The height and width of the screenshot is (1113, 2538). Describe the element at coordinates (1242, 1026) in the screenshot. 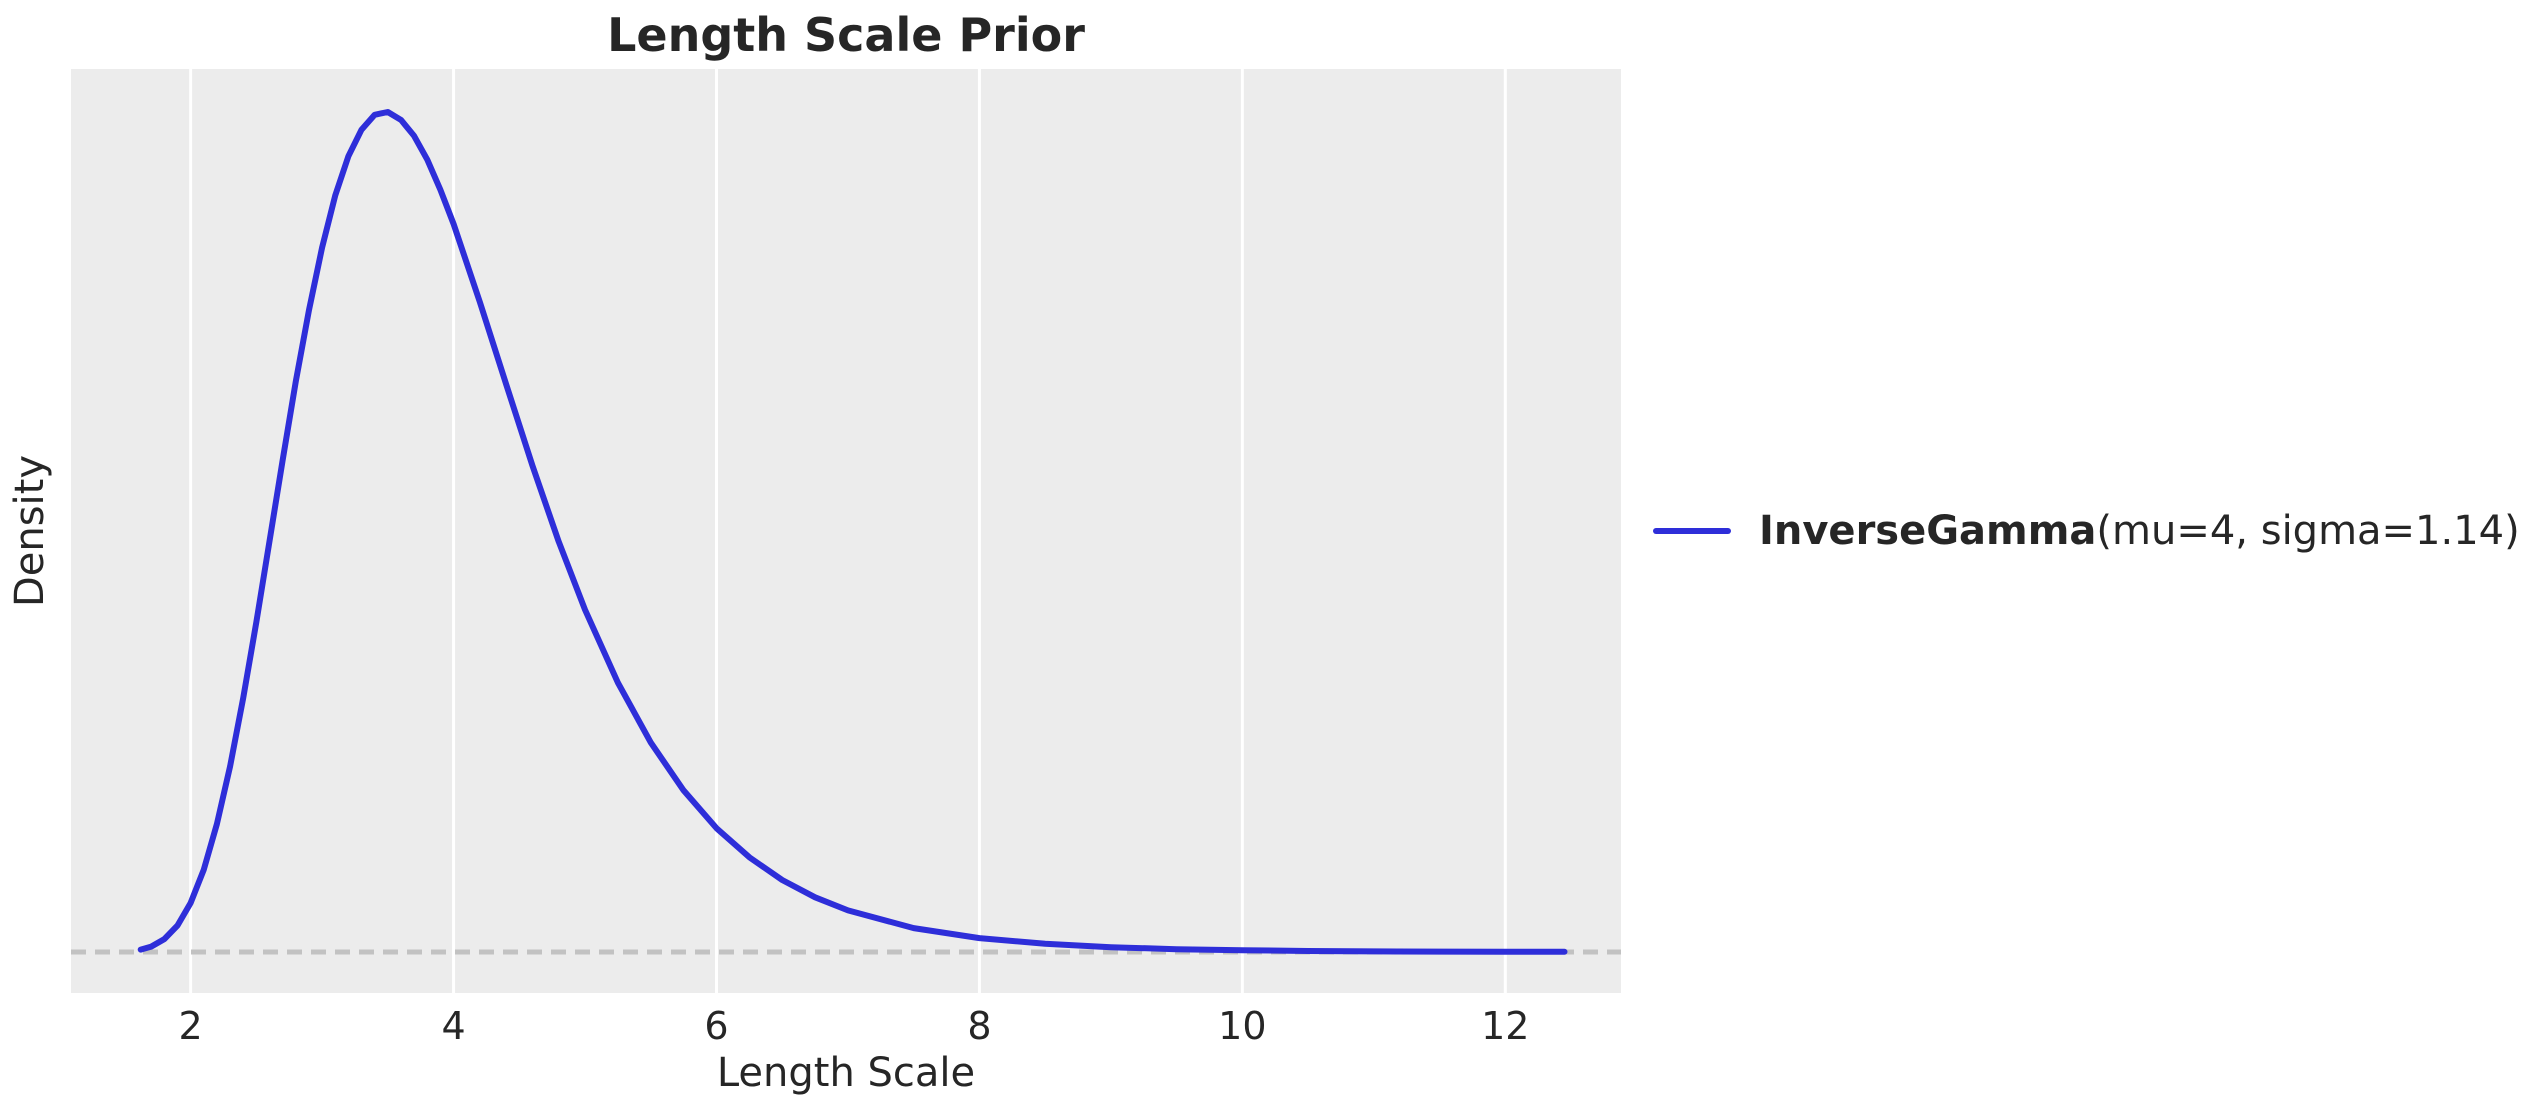

I see `x-tick-label: 10` at that location.